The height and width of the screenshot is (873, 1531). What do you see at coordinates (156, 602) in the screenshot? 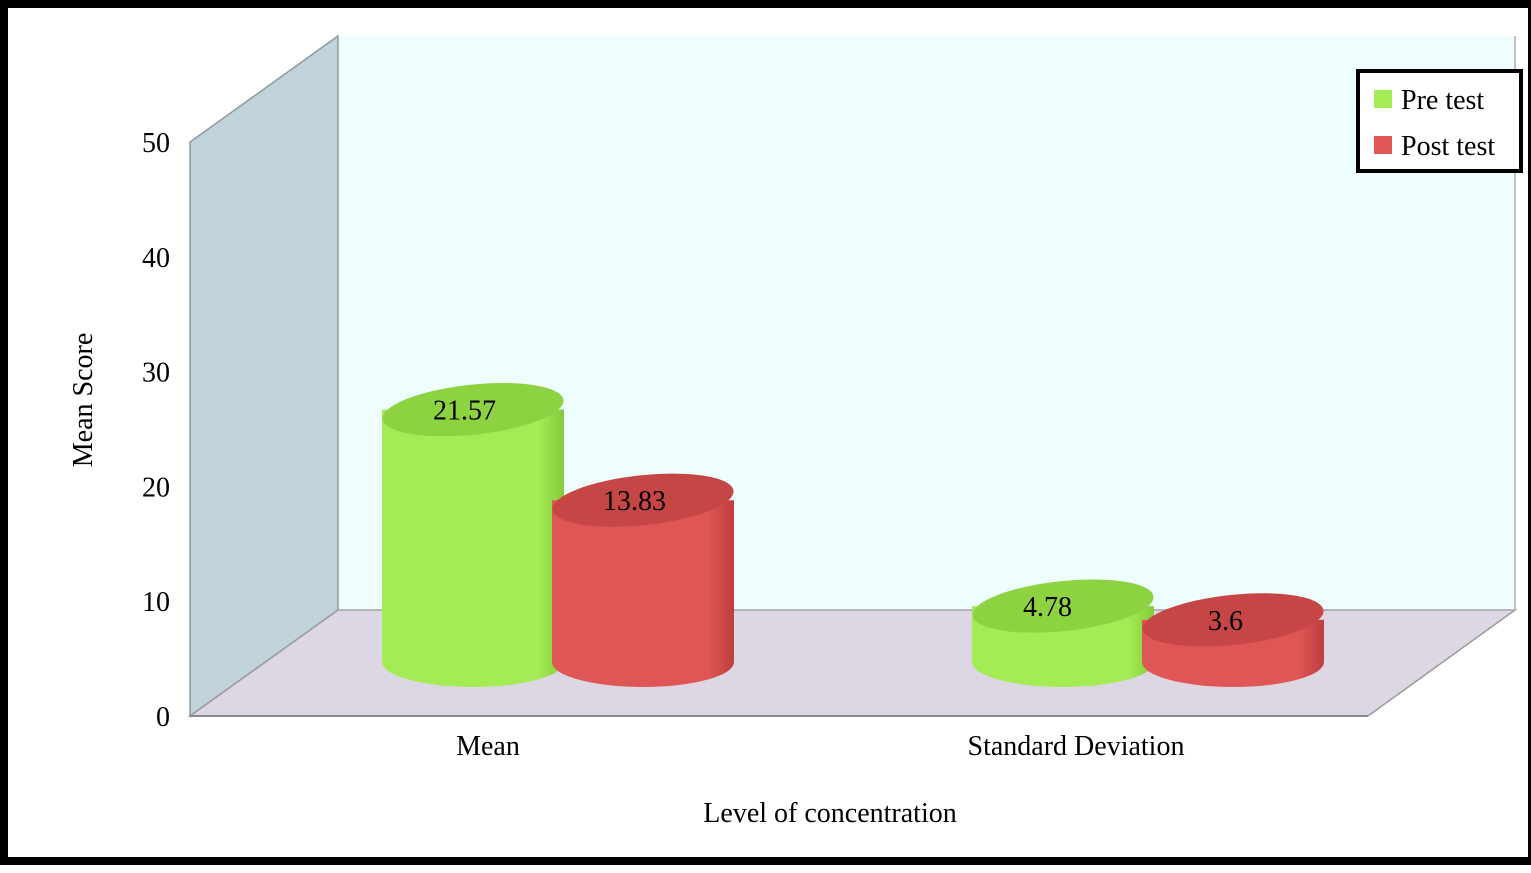
I see `y-tick-label-1: 10` at bounding box center [156, 602].